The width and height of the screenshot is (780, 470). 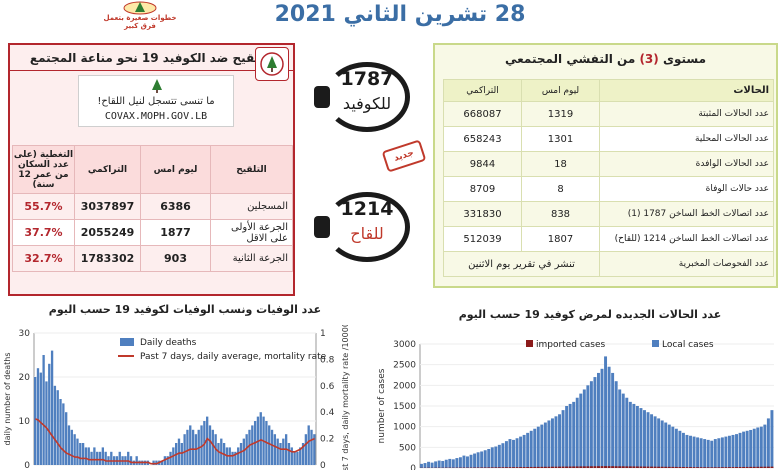 I want to click on vaccine-hotline-badge: 1214 للقاح, so click(x=367, y=226).